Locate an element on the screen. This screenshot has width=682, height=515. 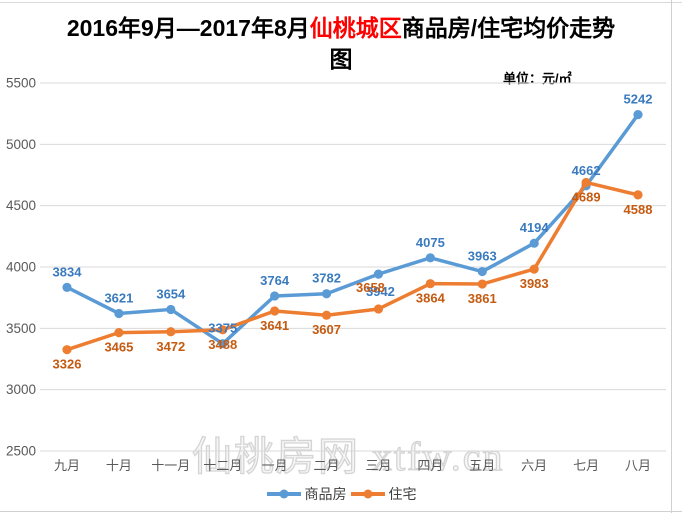
title-prefix: 2016年9月—2017年8月 is located at coordinates (188, 28).